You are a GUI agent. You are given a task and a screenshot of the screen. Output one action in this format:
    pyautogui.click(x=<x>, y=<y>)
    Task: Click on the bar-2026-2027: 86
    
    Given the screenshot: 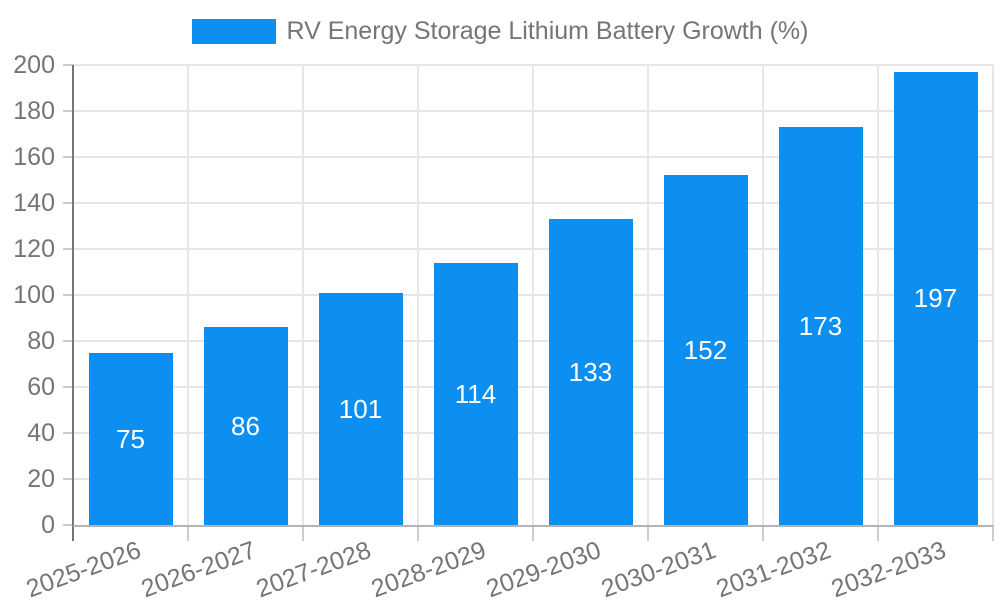 What is the action you would take?
    pyautogui.click(x=245, y=426)
    